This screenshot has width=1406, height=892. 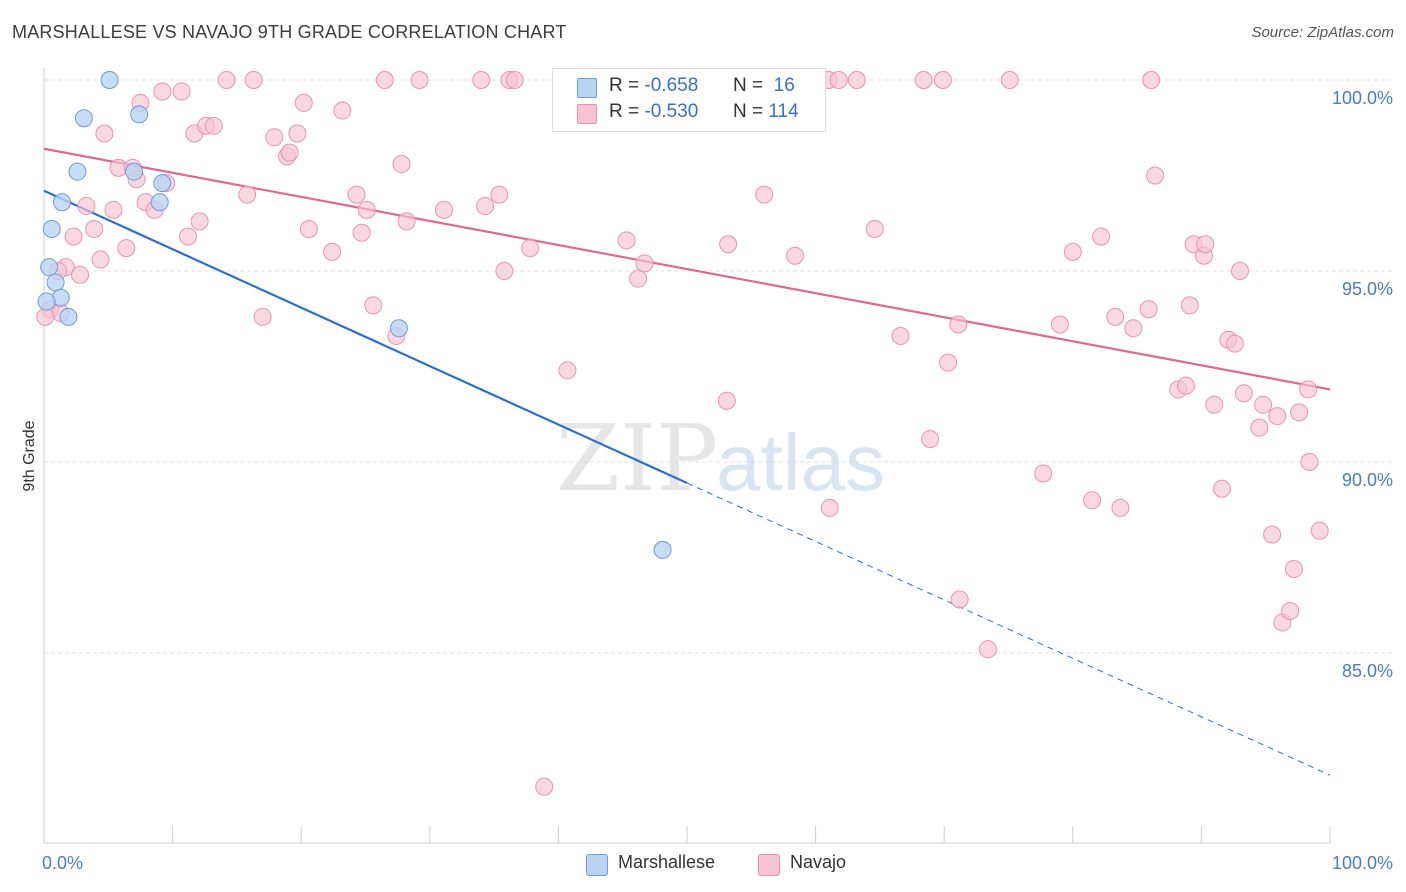 I want to click on watermark: ZIP atlas, so click(x=720, y=458).